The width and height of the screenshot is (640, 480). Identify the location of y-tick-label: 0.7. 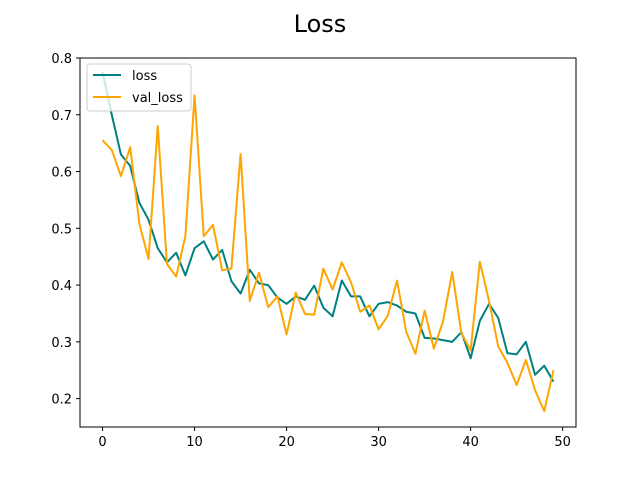
(61, 116).